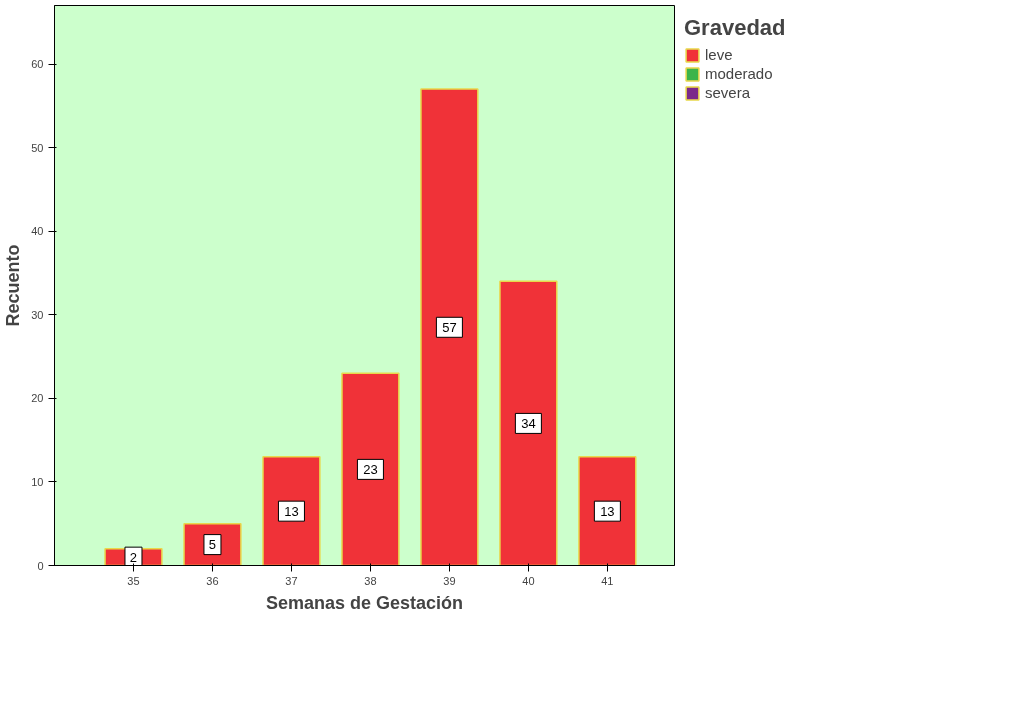  I want to click on y-tick-label: 30, so click(37, 314).